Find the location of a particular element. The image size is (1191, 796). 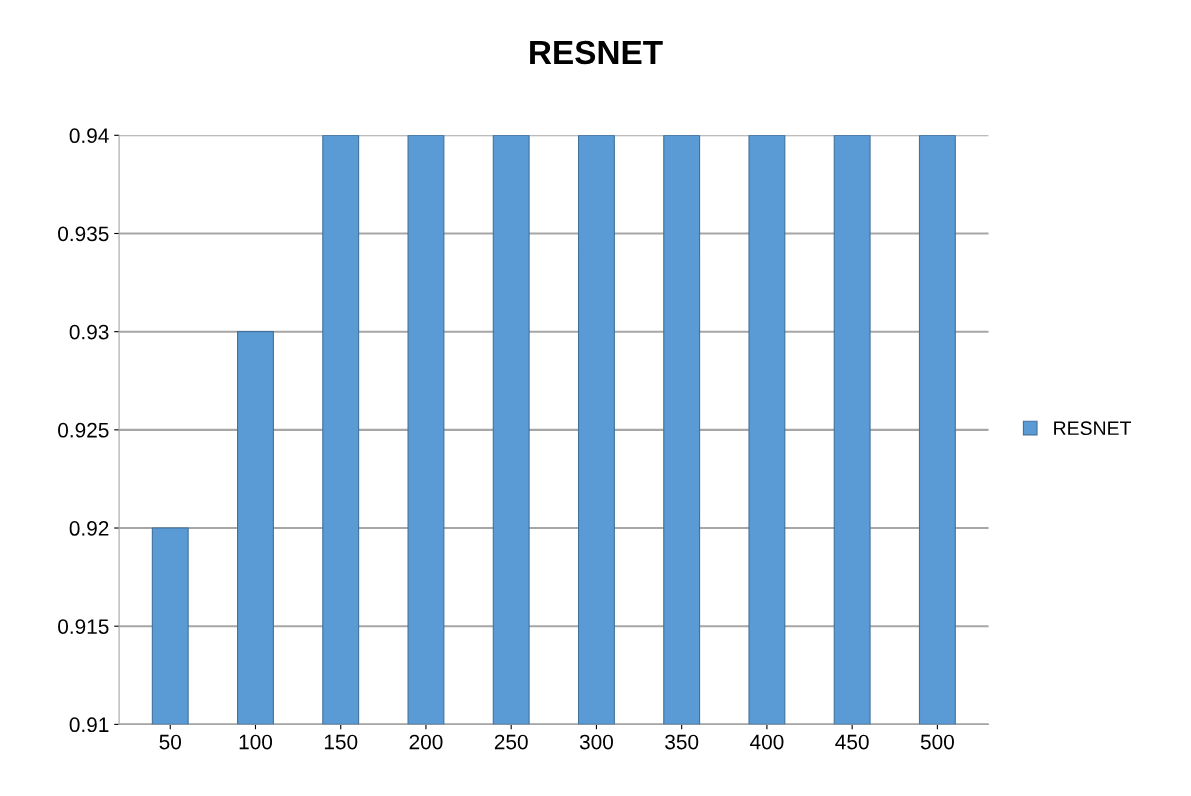

x-tick-label: 500 is located at coordinates (937, 742).